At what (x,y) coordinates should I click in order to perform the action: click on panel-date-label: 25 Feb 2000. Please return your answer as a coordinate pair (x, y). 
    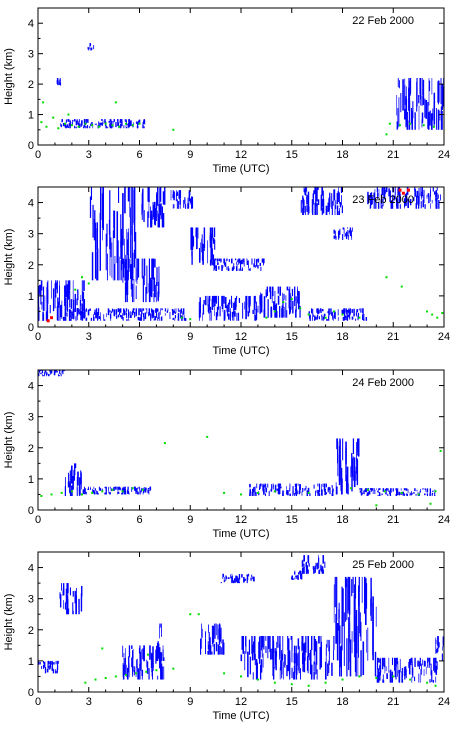
    Looking at the image, I should click on (383, 565).